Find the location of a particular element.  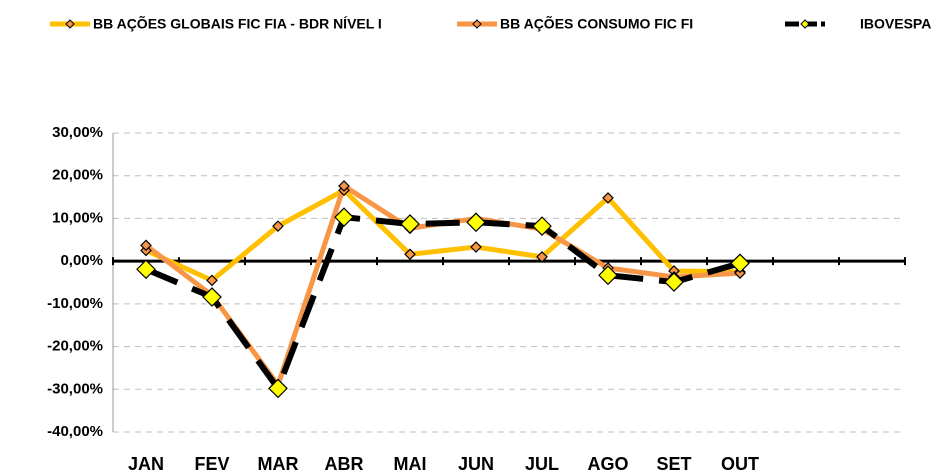

y-tick-label: 20,00% is located at coordinates (77, 175).